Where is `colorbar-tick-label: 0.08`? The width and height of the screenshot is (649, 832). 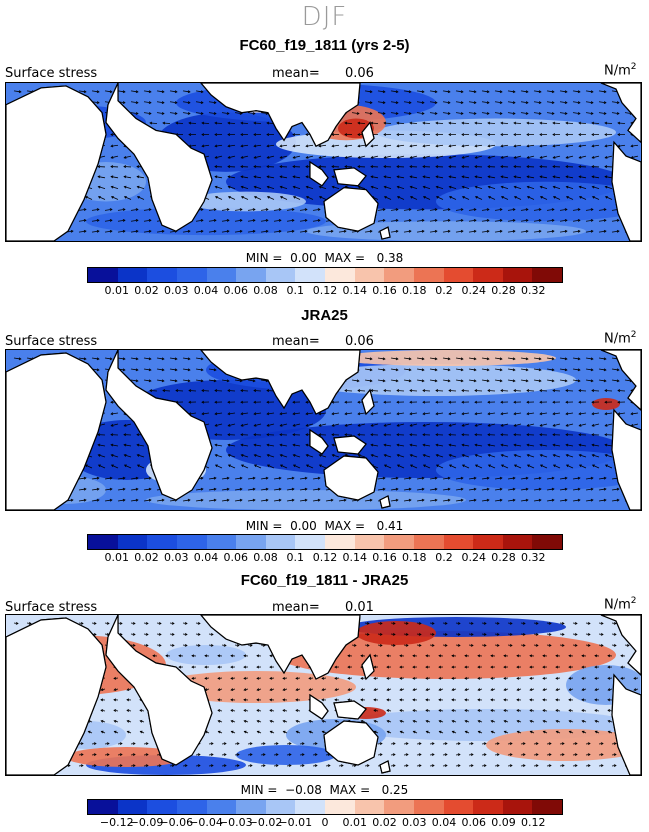
colorbar-tick-label: 0.08 is located at coordinates (265, 557).